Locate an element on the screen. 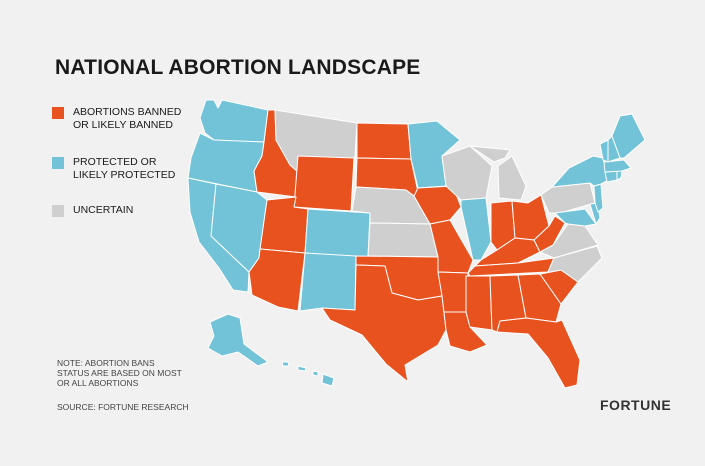 The image size is (705, 466). state-co is located at coordinates (337, 233).